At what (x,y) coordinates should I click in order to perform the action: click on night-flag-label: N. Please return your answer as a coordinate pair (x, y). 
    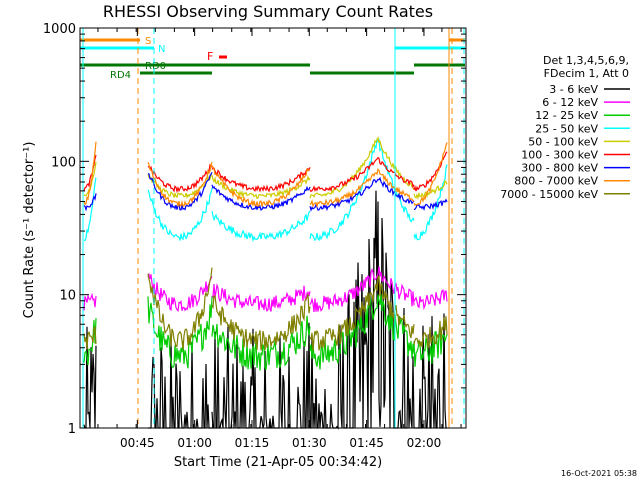
    Looking at the image, I should click on (161, 49).